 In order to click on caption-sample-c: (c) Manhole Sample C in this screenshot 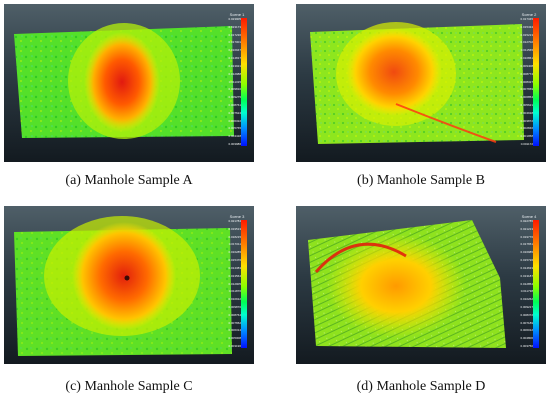, I will do `click(129, 386)`.